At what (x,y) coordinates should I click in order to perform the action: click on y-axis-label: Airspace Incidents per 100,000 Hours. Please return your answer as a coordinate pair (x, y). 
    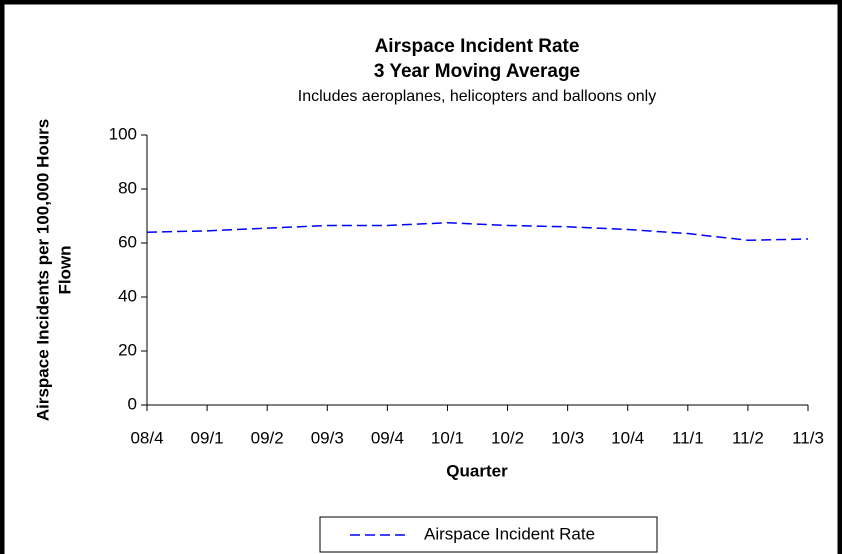
    Looking at the image, I should click on (42, 270).